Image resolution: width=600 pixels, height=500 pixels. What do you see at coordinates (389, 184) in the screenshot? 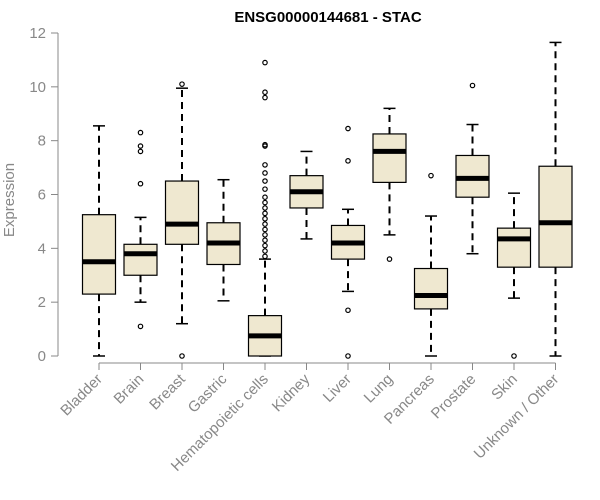
I see `box-lung` at bounding box center [389, 184].